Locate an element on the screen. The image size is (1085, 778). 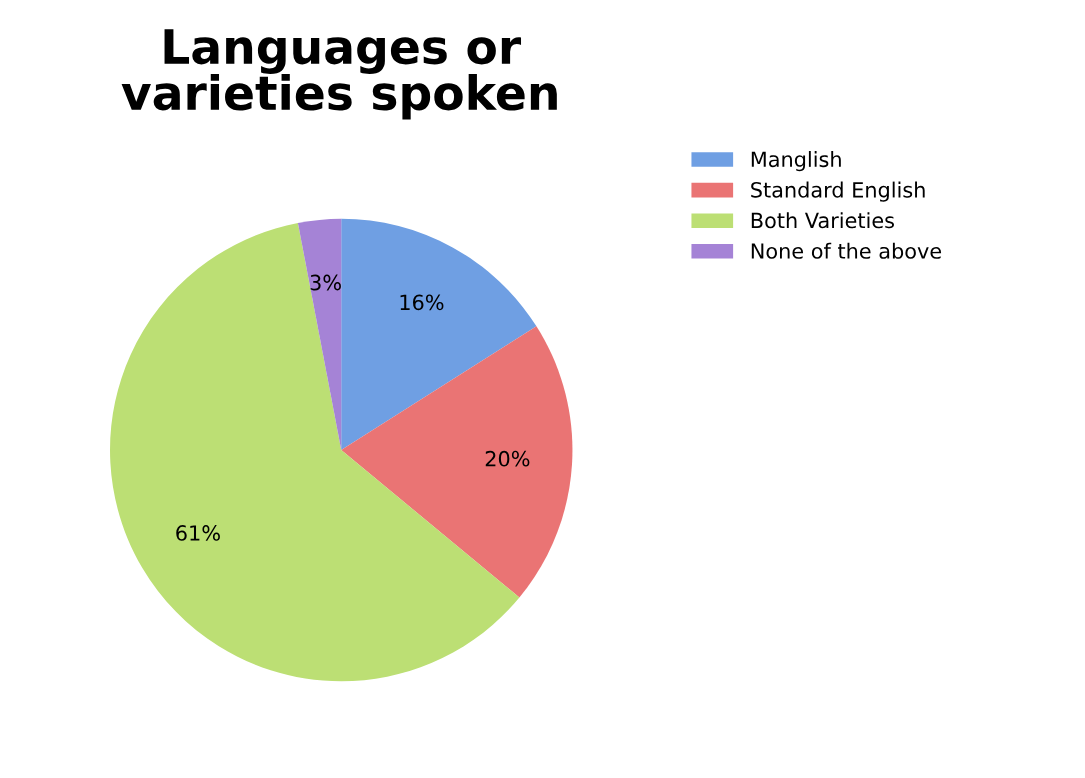
legend-label: Standard English is located at coordinates (838, 191).